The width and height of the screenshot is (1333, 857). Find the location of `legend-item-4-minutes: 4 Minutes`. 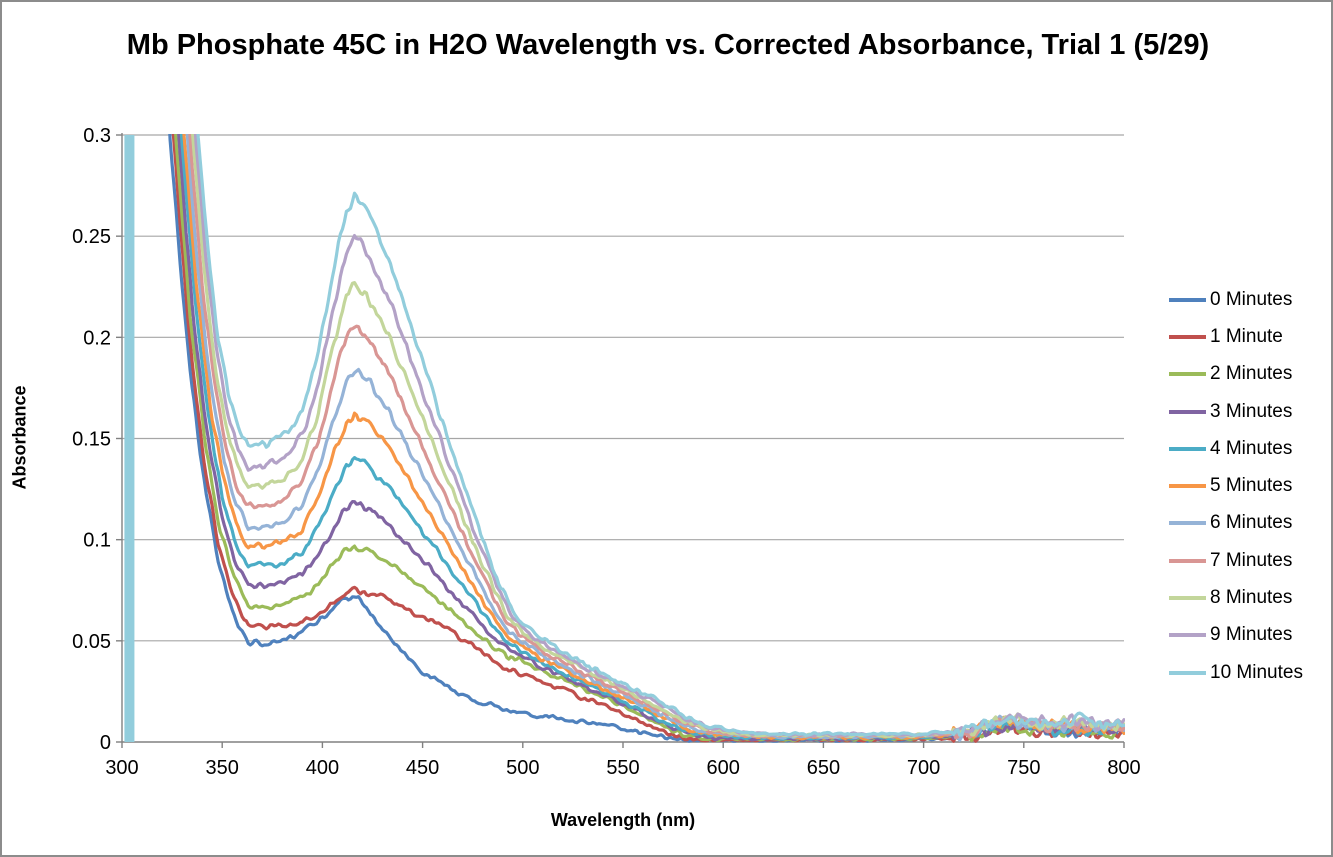

legend-item-4-minutes: 4 Minutes is located at coordinates (1250, 448).